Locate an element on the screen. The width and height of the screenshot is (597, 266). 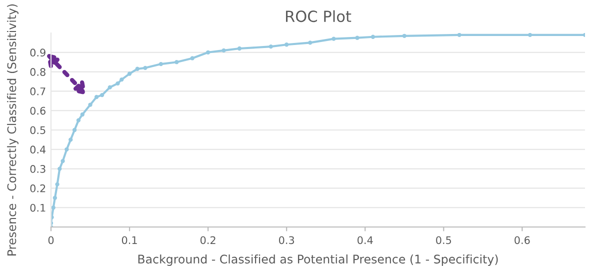
y-axis-title: Presence - Correctly Classified (Sensitivity) is located at coordinates (12, 130).